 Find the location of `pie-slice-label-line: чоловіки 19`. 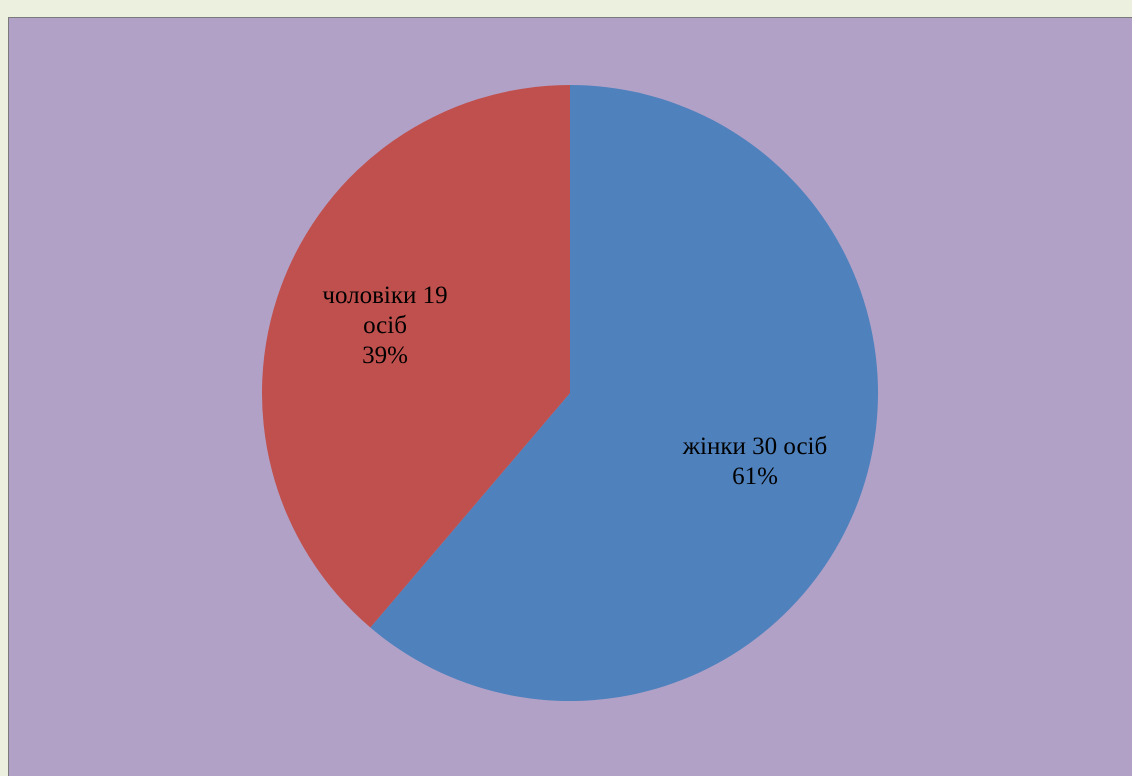

pie-slice-label-line: чоловіки 19 is located at coordinates (384, 295).